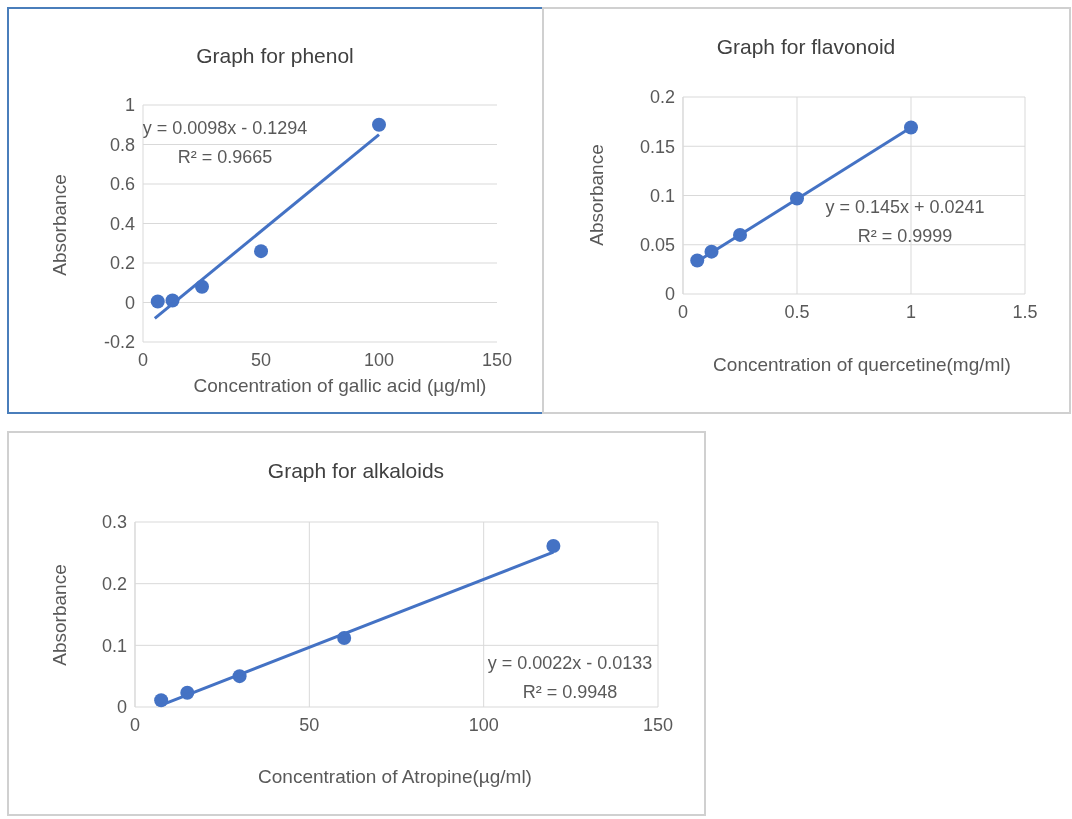 Image resolution: width=1072 pixels, height=819 pixels. Describe the element at coordinates (797, 312) in the screenshot. I see `x-tick-label: 0.5` at that location.